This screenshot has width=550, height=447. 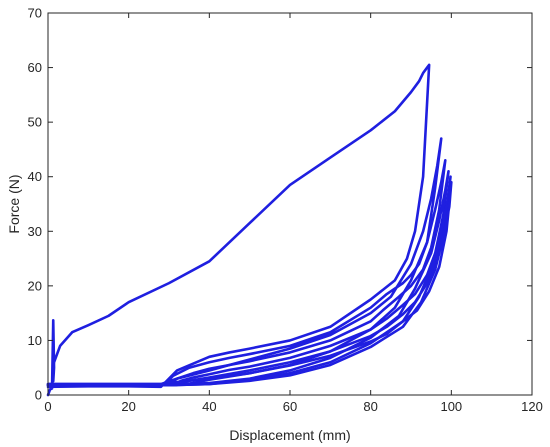 I want to click on y-tick-label: 0, so click(x=38, y=395).